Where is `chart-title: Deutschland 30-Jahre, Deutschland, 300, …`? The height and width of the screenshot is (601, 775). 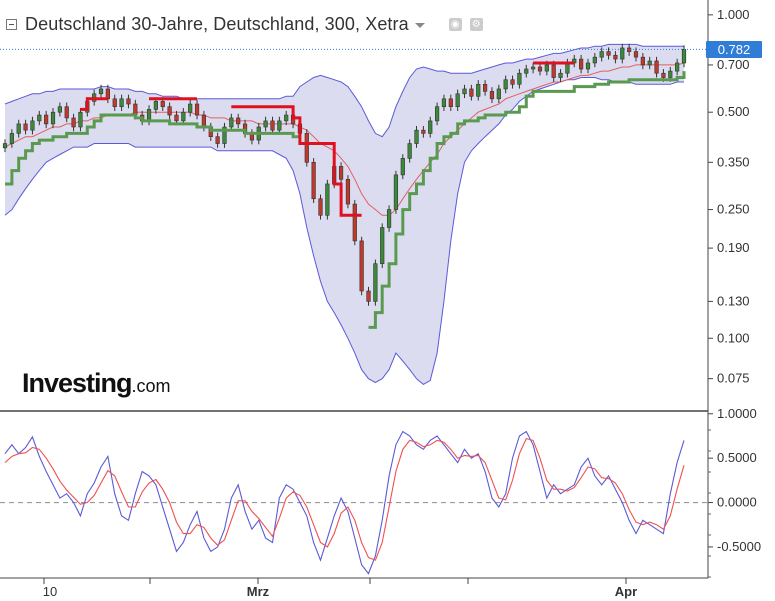 chart-title: Deutschland 30-Jahre, Deutschland, 300, … is located at coordinates (217, 23).